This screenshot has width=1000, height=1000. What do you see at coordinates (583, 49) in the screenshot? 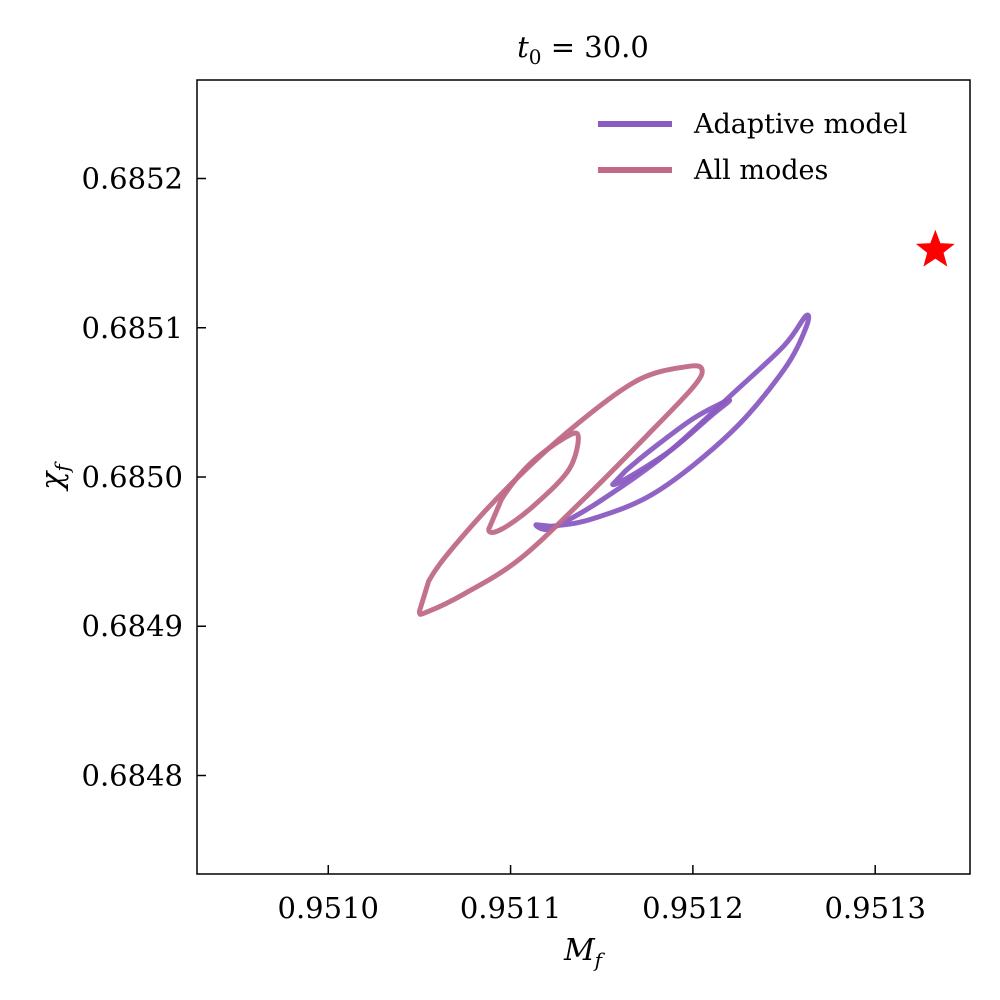
I see `chart-title: t0 = 30.0` at bounding box center [583, 49].